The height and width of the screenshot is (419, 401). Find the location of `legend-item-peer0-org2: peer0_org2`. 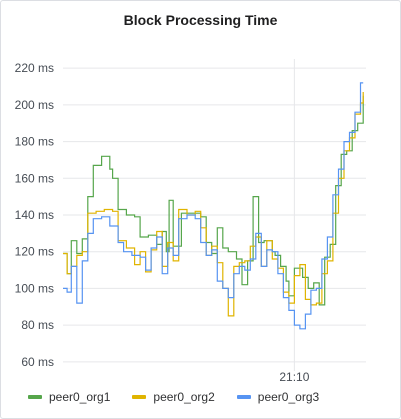

legend-item-peer0-org2: peer0_org2 is located at coordinates (173, 397).